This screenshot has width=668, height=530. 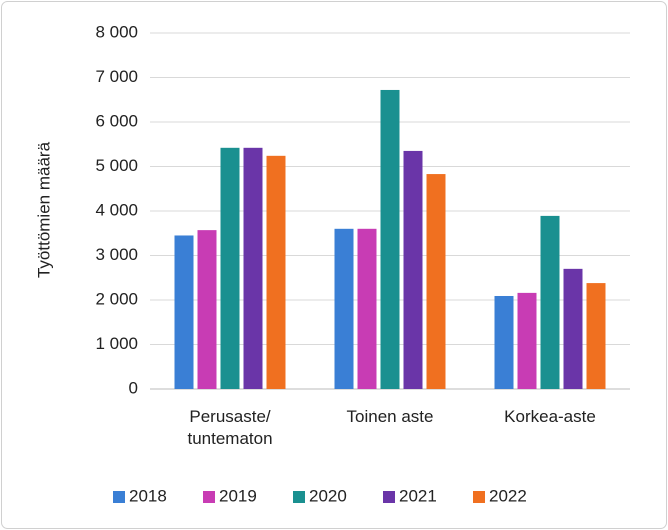 I want to click on y-tick-label: 2 000, so click(x=116, y=298).